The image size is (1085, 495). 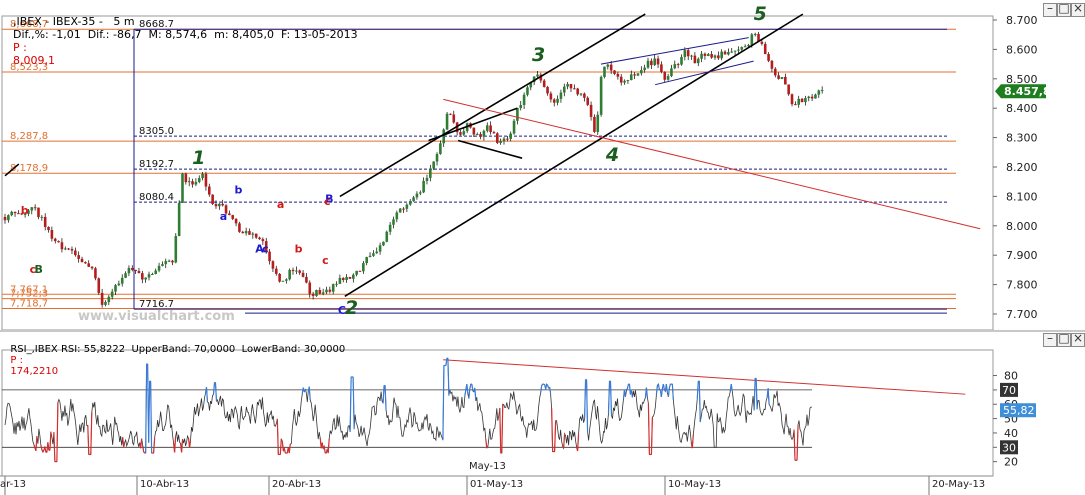 I want to click on trendline, so click(x=704, y=73).